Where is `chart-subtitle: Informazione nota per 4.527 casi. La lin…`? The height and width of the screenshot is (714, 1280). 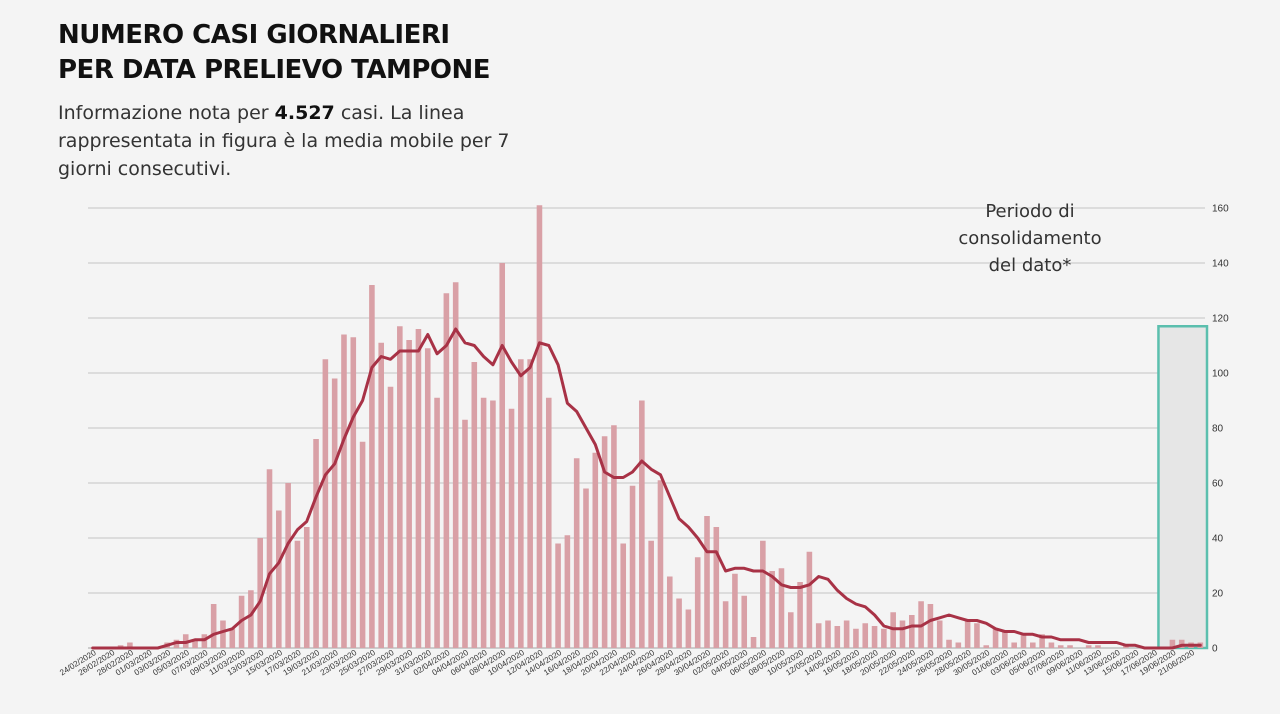 chart-subtitle: Informazione nota per 4.527 casi. La lin… is located at coordinates (293, 141).